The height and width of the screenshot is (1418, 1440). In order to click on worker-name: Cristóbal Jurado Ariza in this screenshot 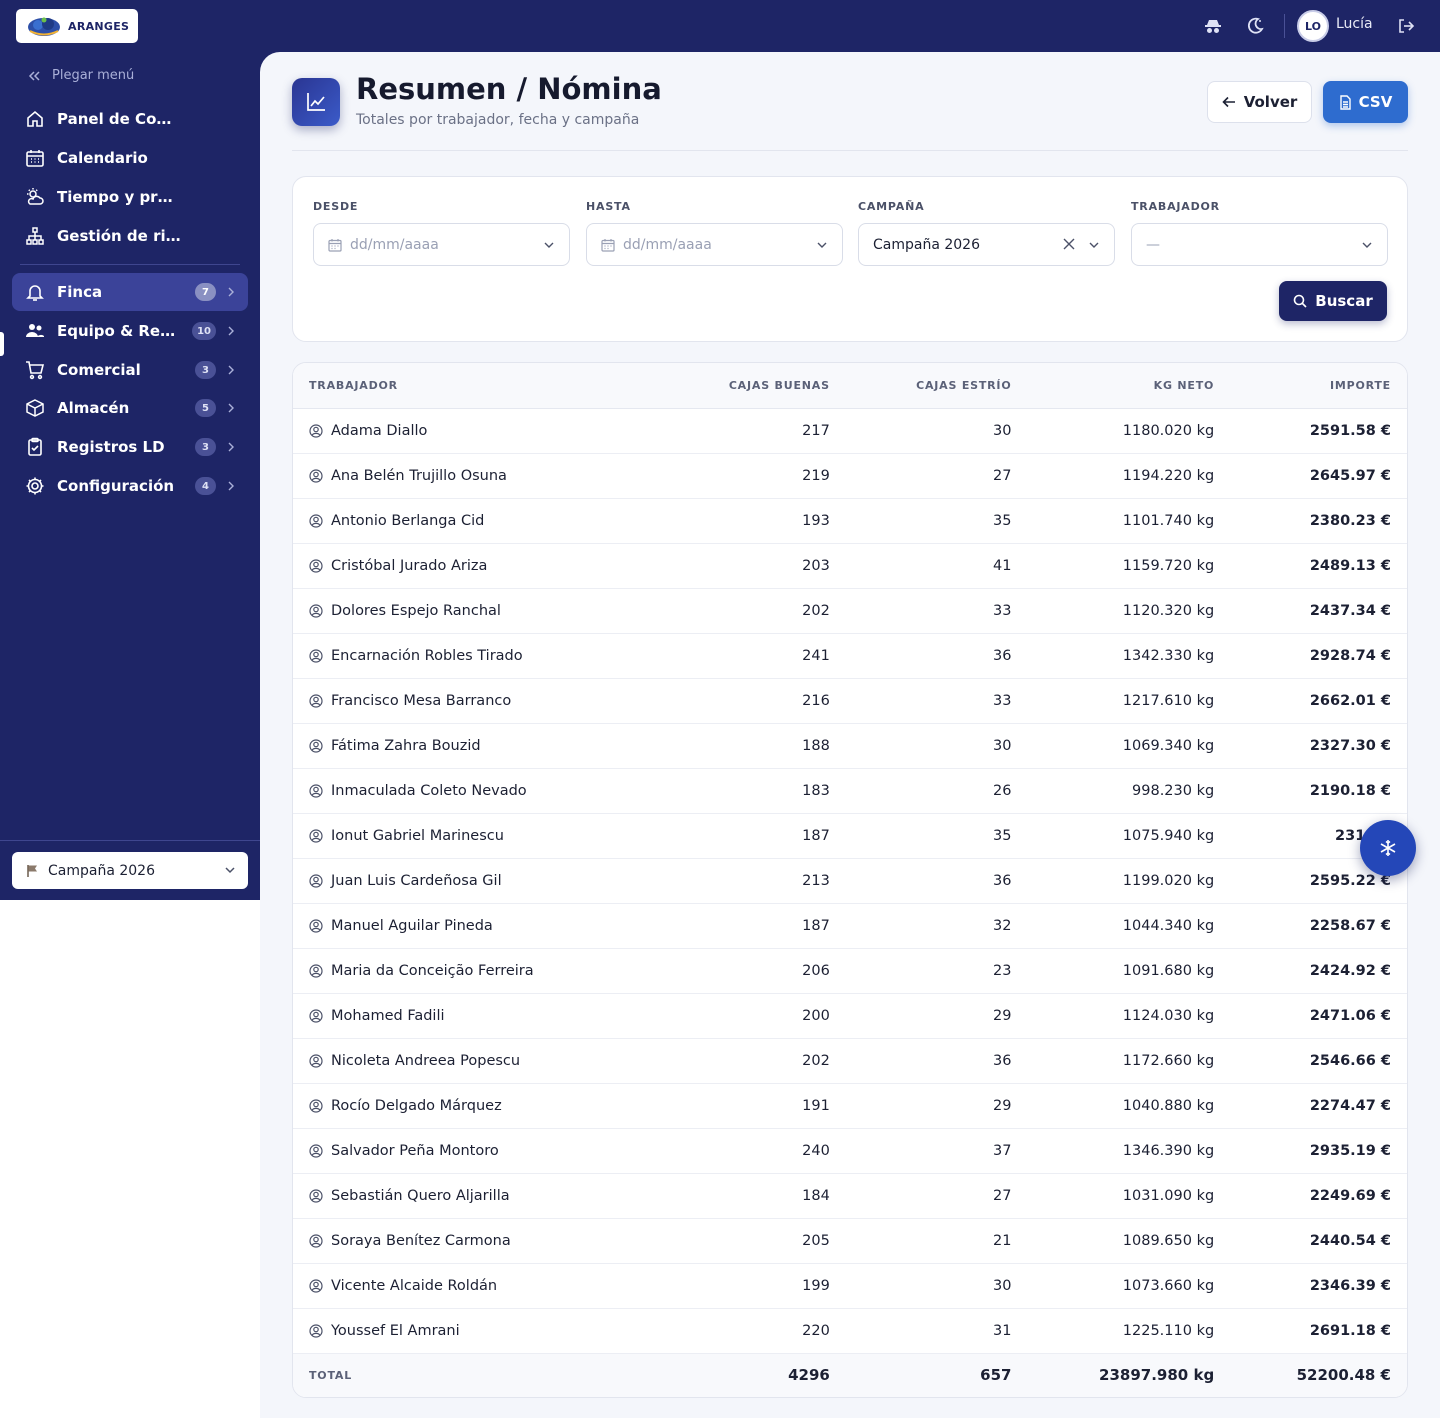, I will do `click(409, 565)`.